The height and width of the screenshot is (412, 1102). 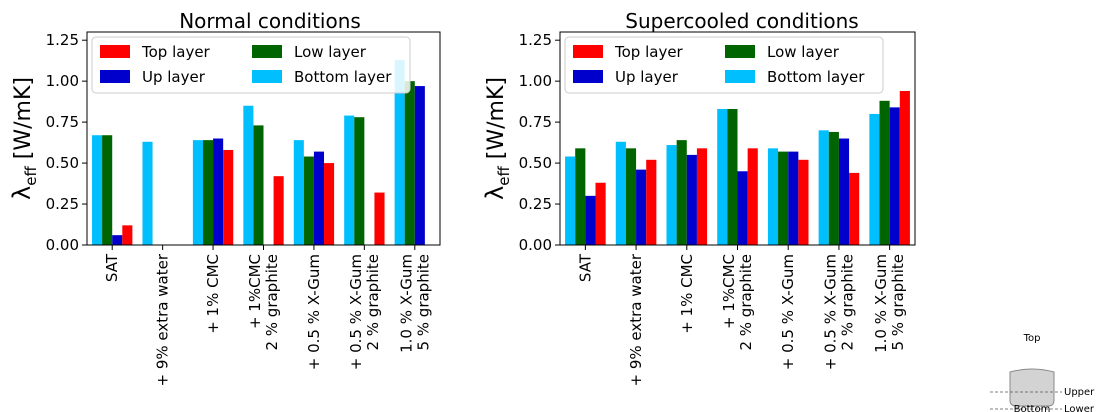 I want to click on inset-lower-label: Lower, so click(x=1079, y=408).